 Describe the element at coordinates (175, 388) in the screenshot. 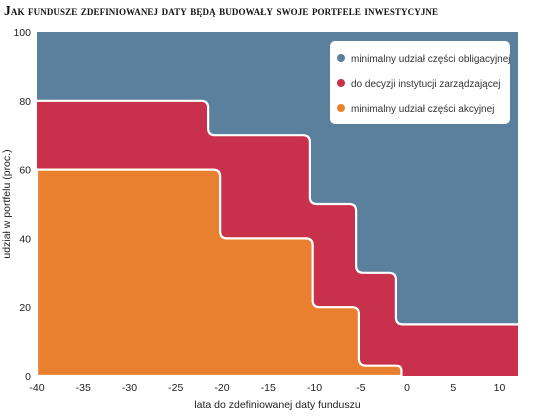

I see `x-tick-label: -25` at that location.